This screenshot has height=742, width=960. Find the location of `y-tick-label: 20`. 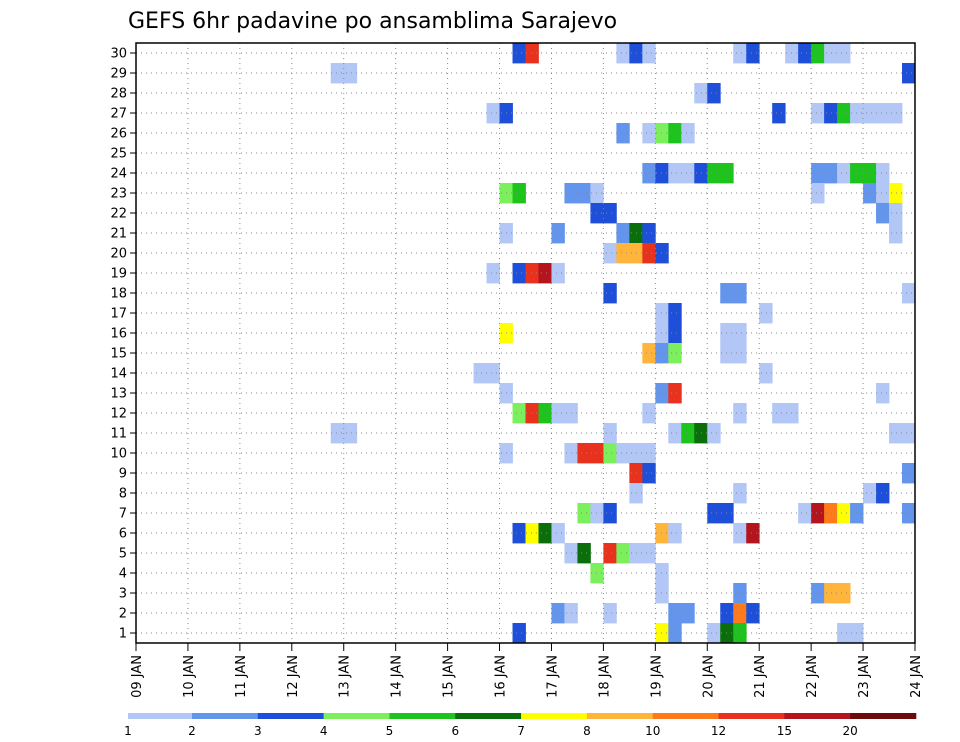

y-tick-label: 20 is located at coordinates (118, 254).